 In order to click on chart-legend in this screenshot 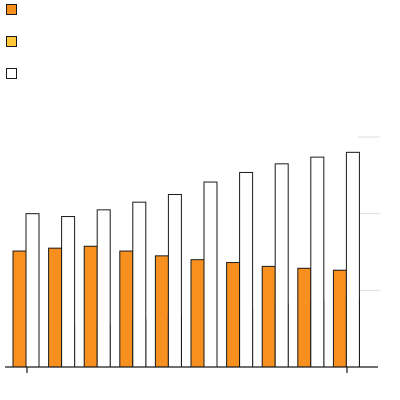, I will do `click(60, 45)`.